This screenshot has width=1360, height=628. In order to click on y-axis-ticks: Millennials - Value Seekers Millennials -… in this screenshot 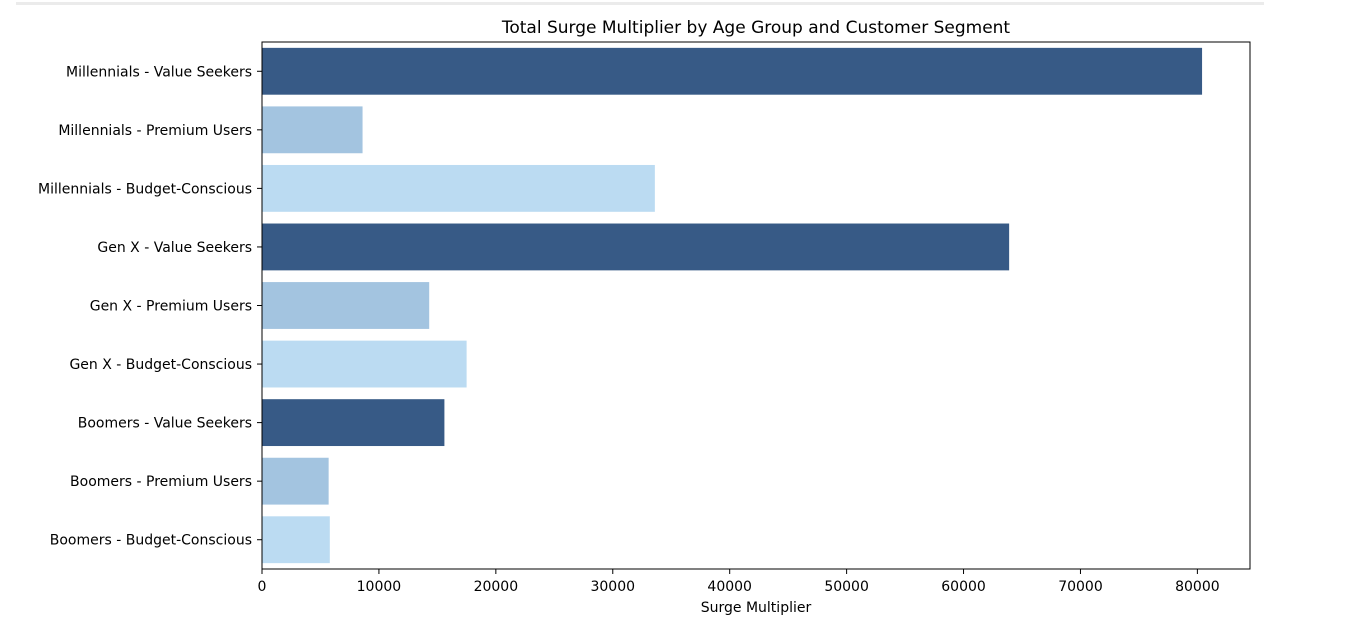, I will do `click(150, 306)`.